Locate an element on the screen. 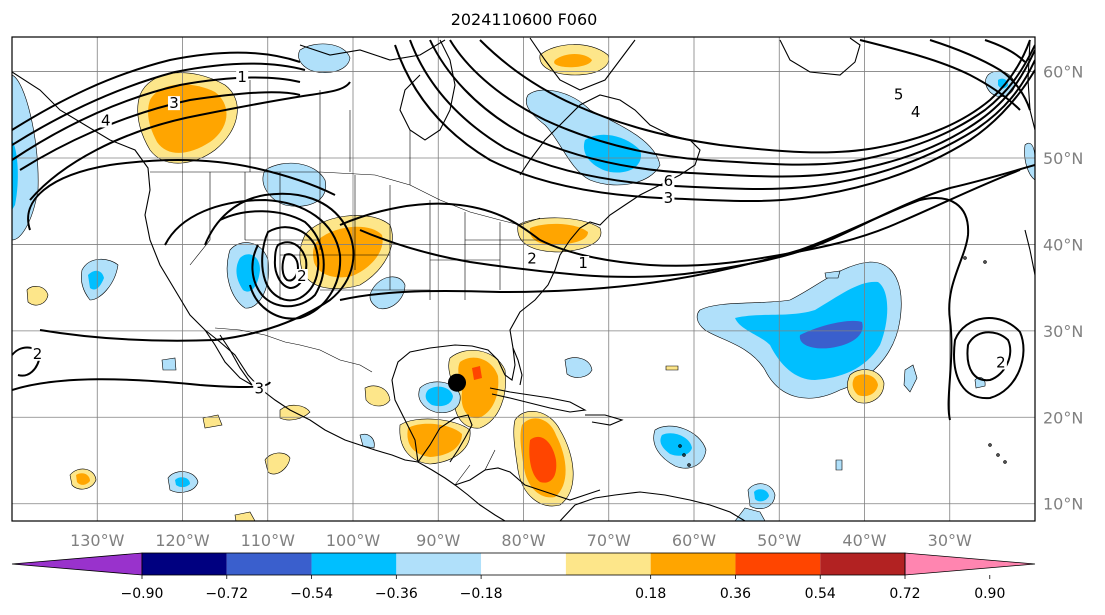 The width and height of the screenshot is (1105, 615). contour-label: 4 is located at coordinates (106, 120).